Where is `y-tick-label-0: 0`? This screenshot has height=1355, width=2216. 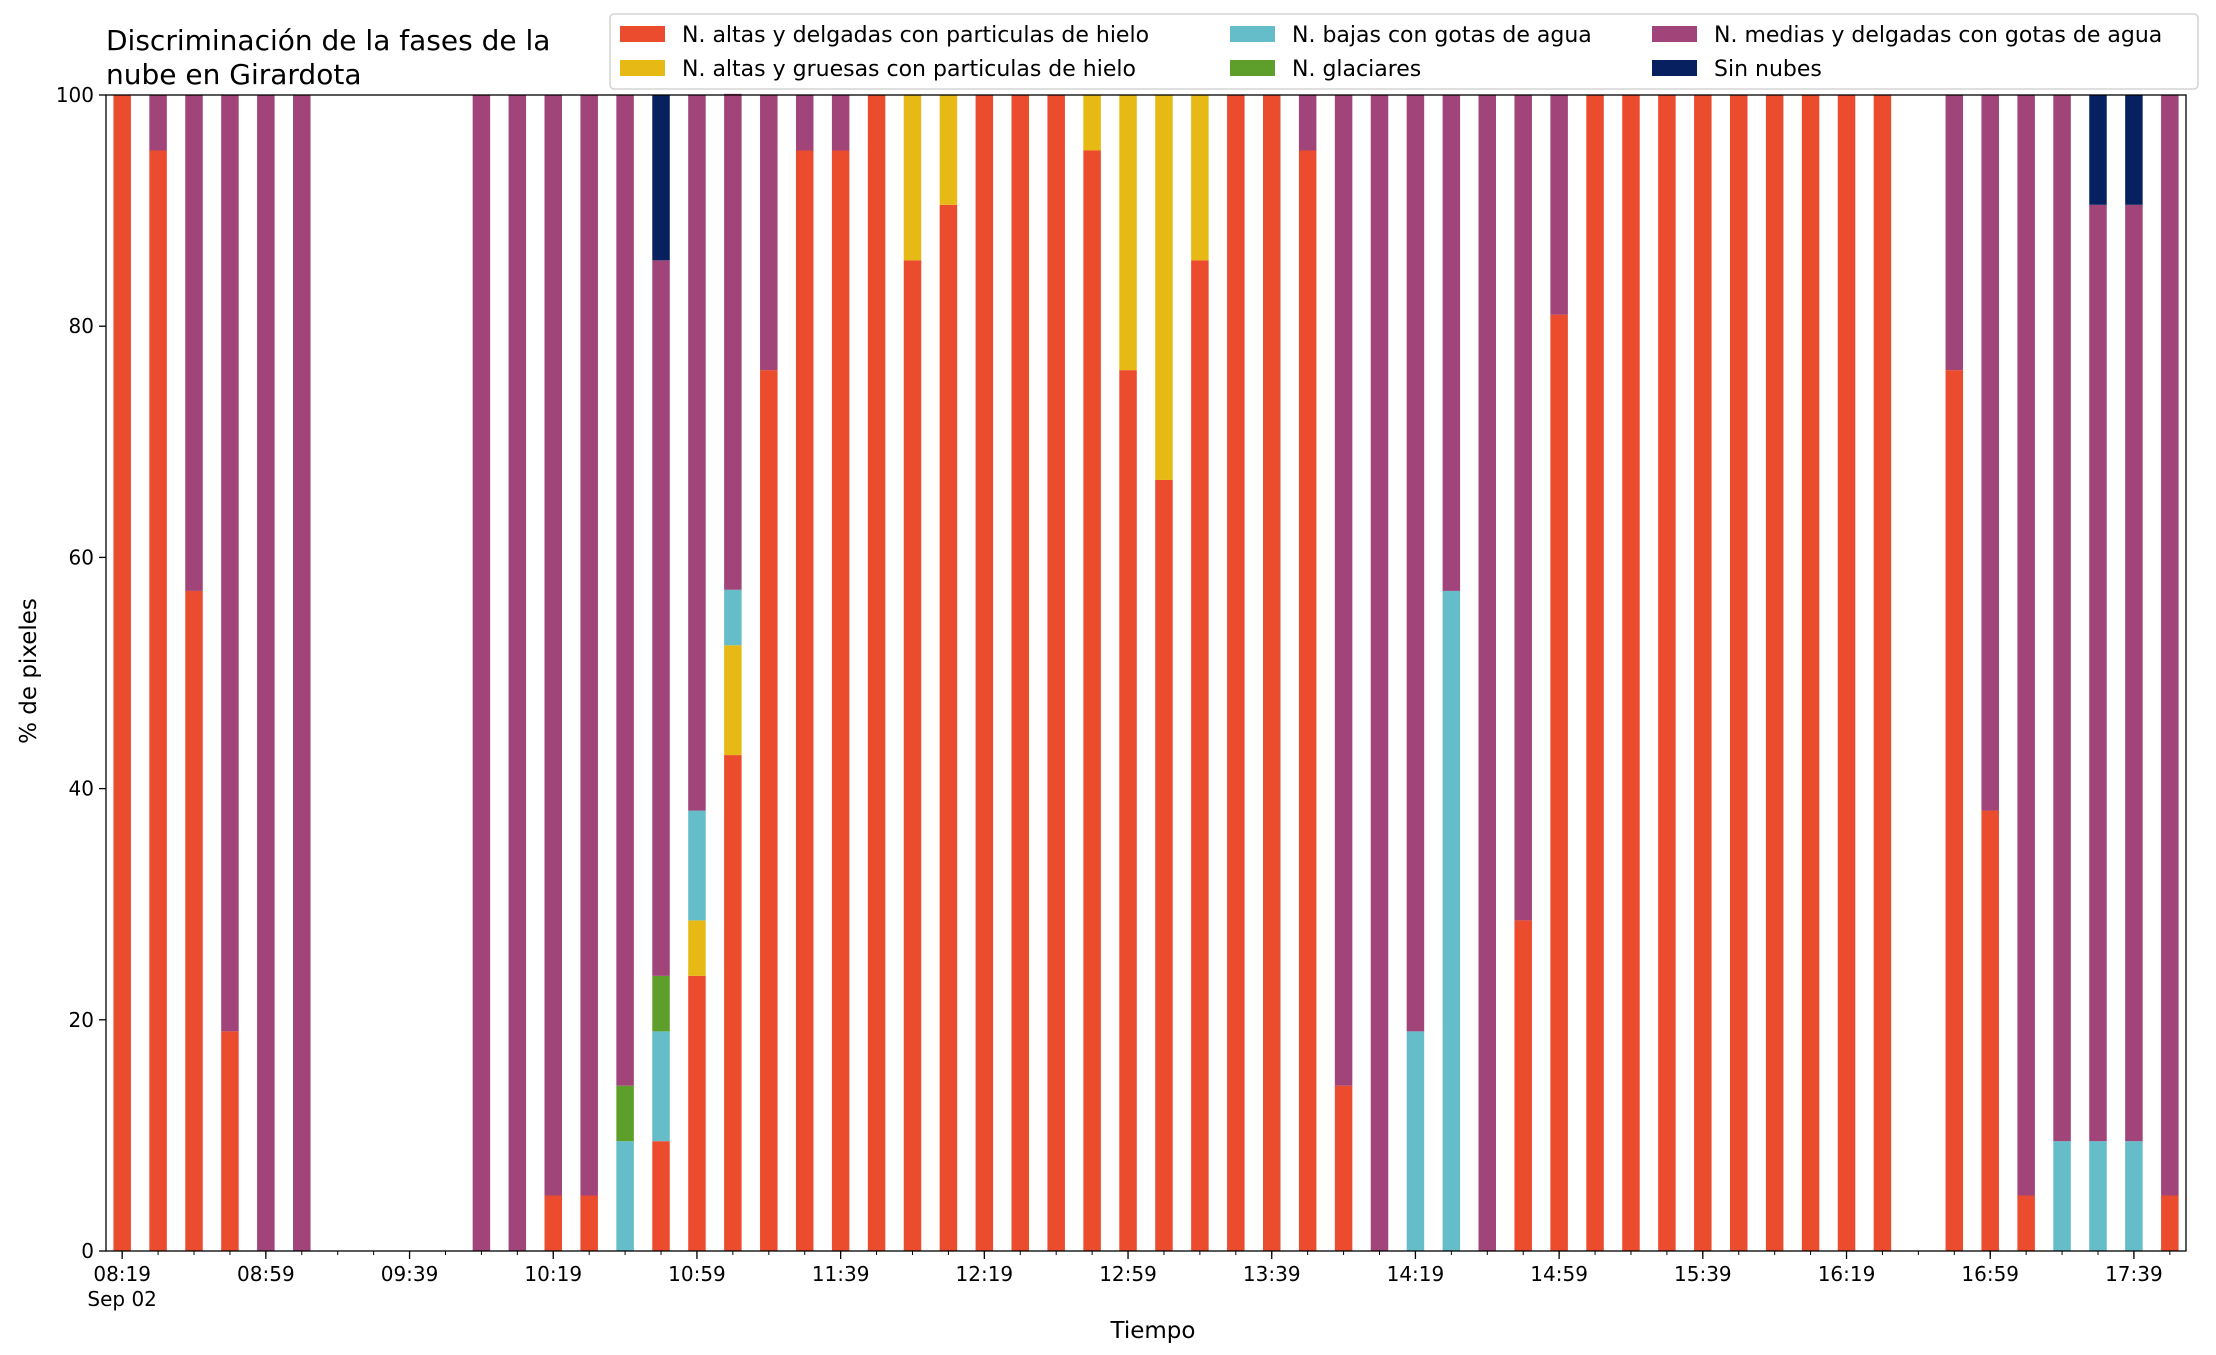
y-tick-label-0: 0 is located at coordinates (87, 1251).